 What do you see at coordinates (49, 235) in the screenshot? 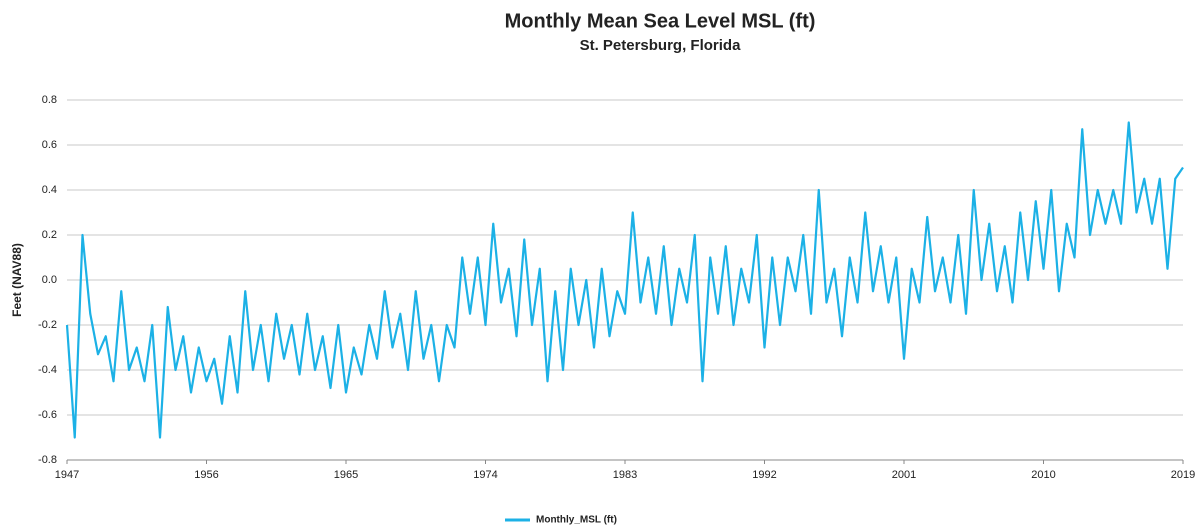
I see `y-tick-label: 0.2` at bounding box center [49, 235].